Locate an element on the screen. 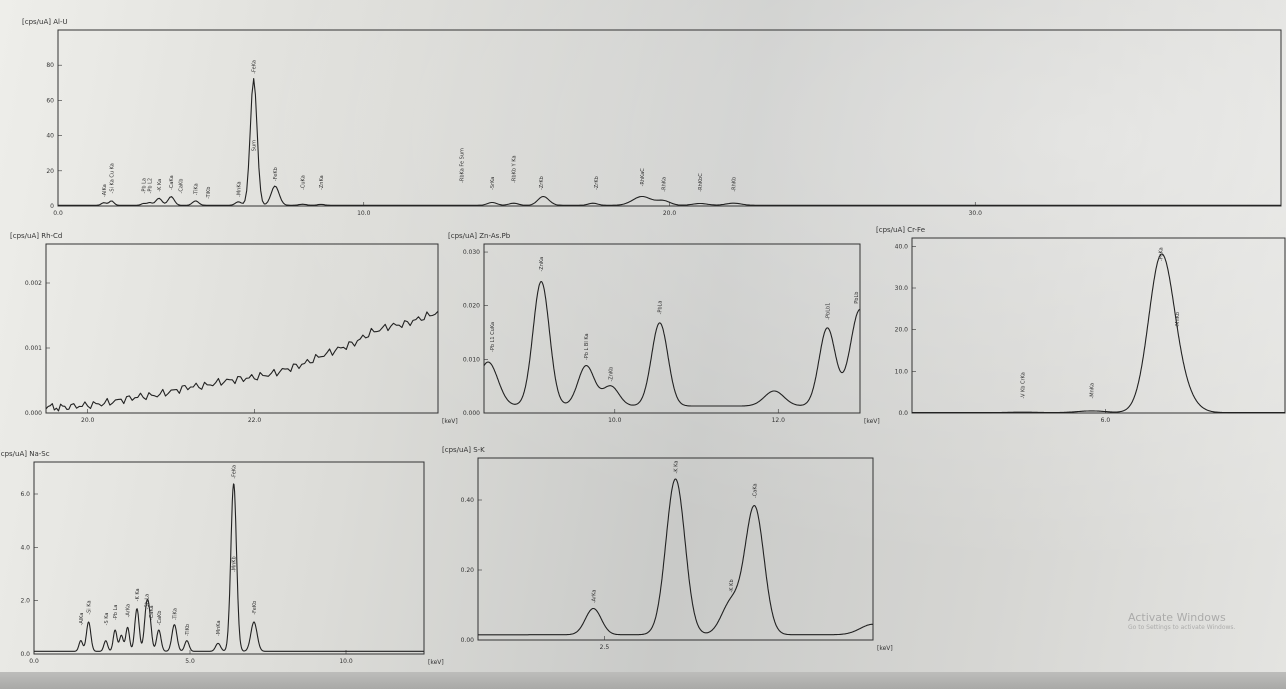  x-tick-label: 6.0 is located at coordinates (1106, 420).